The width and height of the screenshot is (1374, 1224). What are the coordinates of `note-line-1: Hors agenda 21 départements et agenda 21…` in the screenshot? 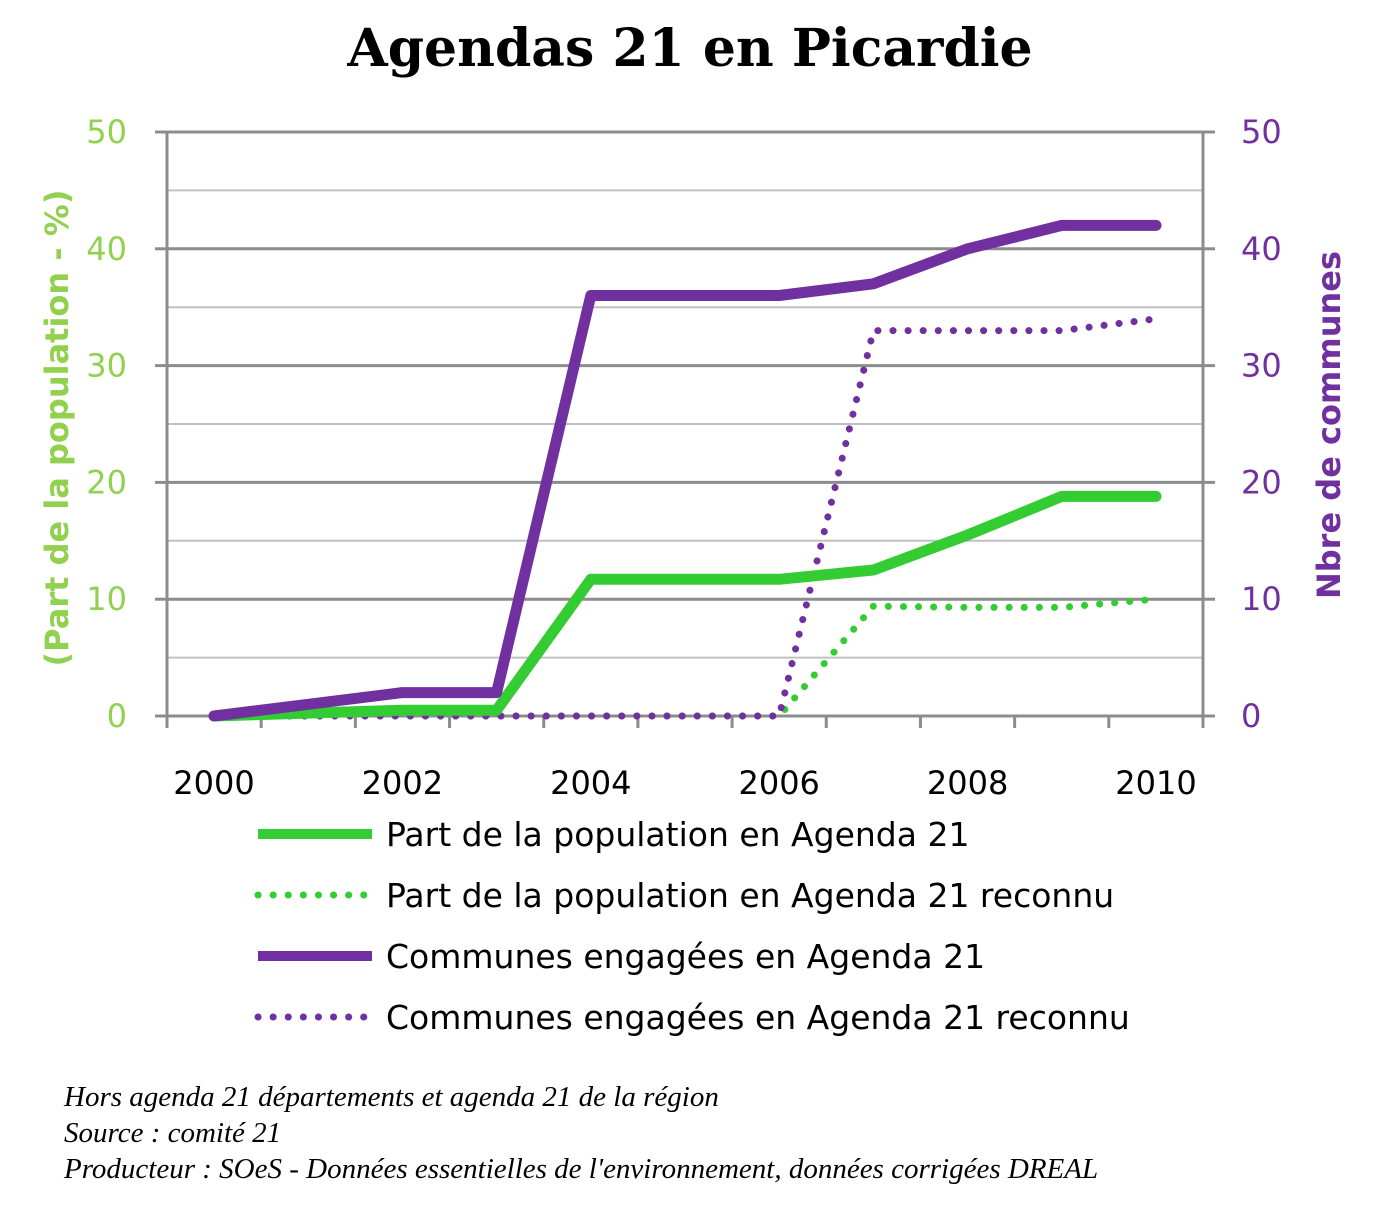 It's located at (391, 1097).